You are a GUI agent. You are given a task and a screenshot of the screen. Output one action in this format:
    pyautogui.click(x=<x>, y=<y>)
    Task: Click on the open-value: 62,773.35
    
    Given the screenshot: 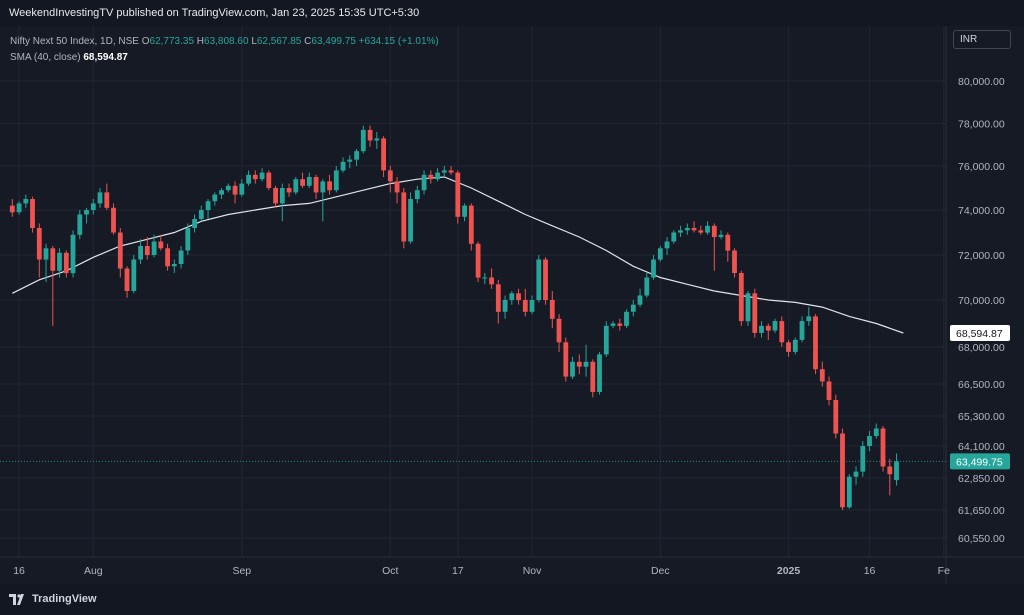 What is the action you would take?
    pyautogui.click(x=172, y=41)
    